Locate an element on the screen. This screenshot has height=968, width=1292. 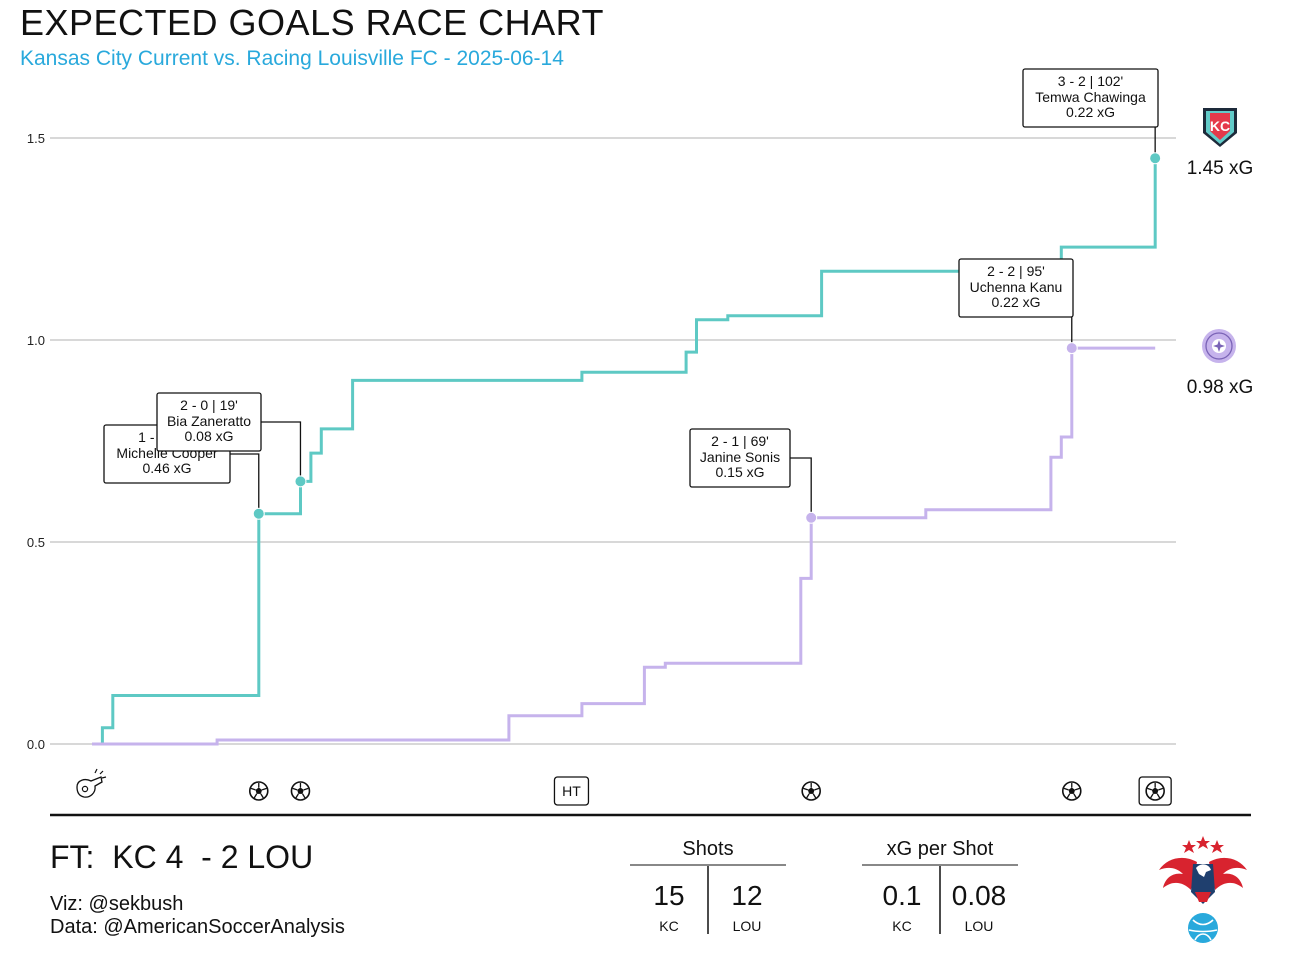
halftime-marker is located at coordinates (571, 791).